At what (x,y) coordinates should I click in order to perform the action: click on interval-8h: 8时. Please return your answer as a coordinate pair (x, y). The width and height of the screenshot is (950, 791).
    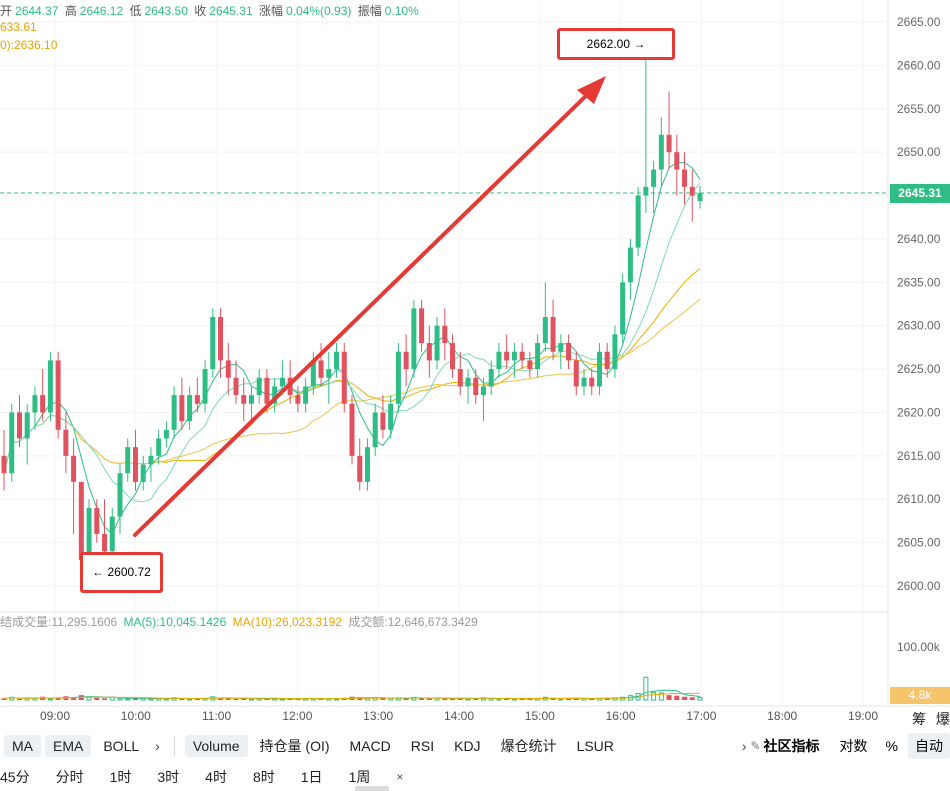
    Looking at the image, I should click on (263, 776).